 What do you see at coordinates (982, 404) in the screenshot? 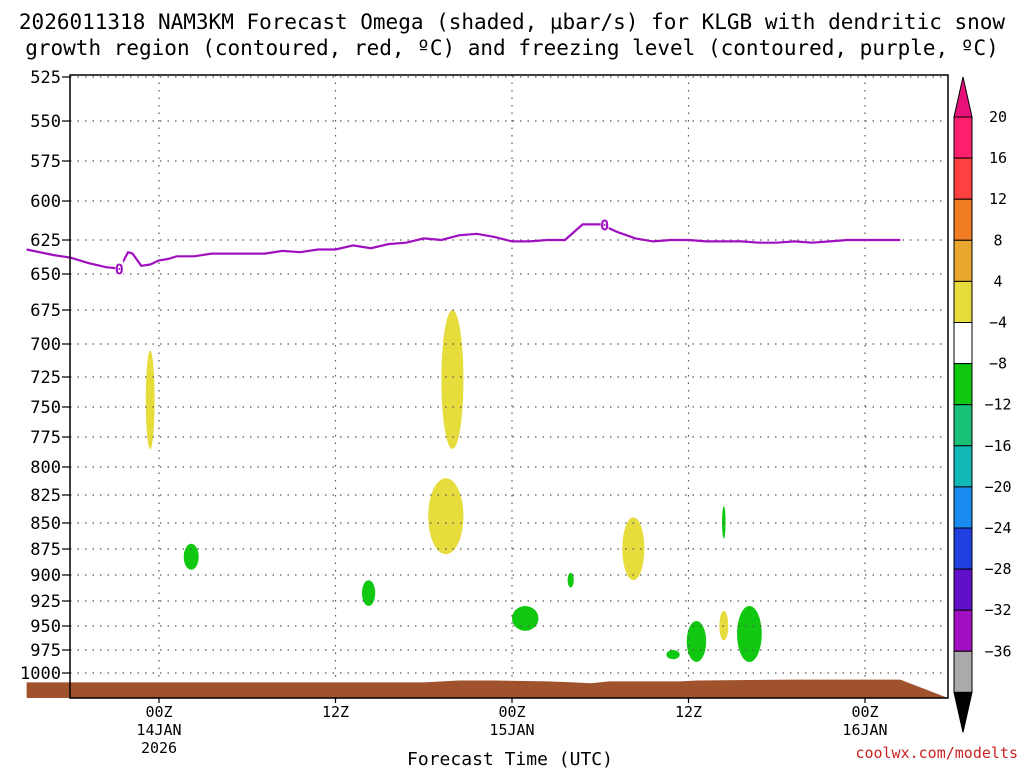
I see `omega-colorbar: 20 16 12 8 4 −4 −8 −12 −16 −20 −24 −28 −32 −36` at bounding box center [982, 404].